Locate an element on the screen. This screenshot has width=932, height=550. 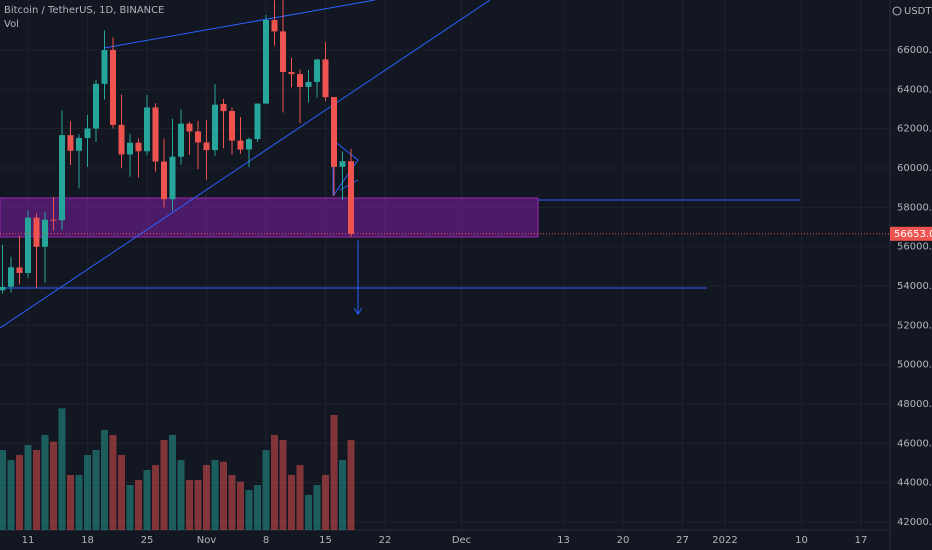
drawn-trend-line is located at coordinates (239, 24).